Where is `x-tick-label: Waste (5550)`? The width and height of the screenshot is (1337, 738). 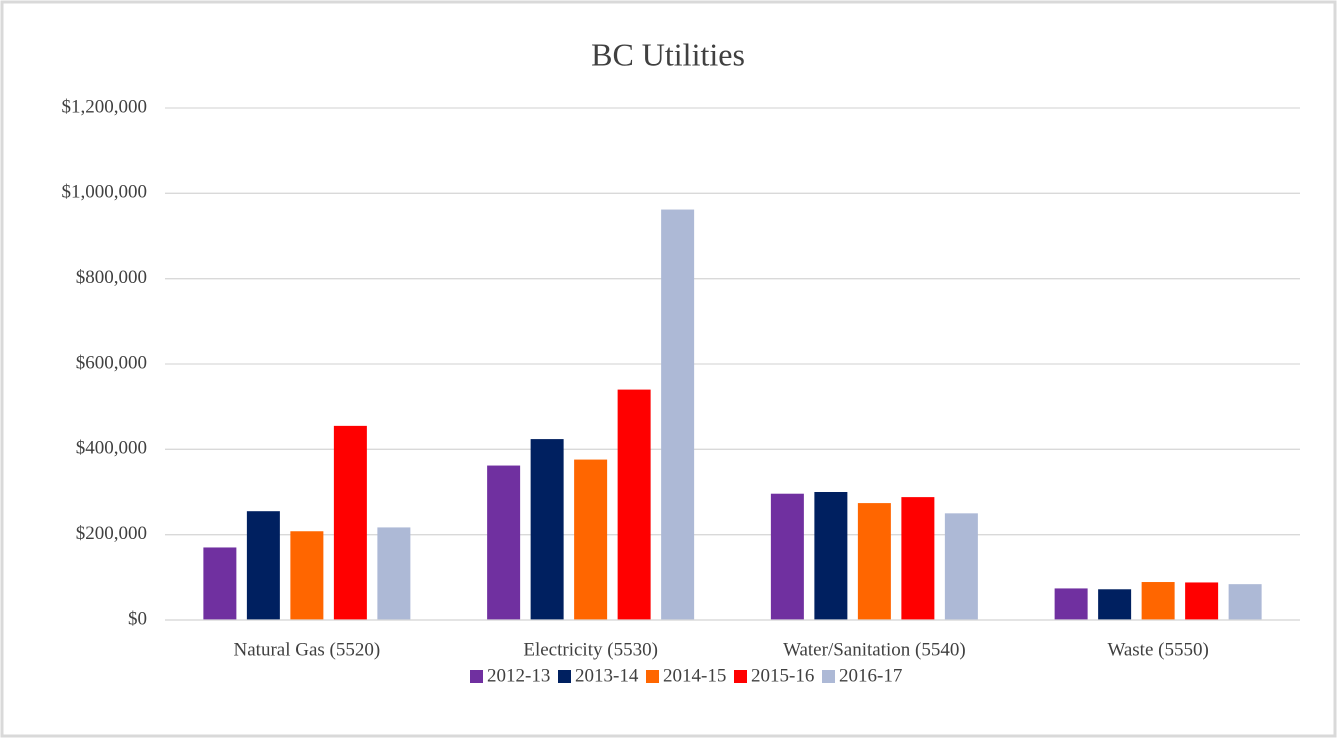
x-tick-label: Waste (5550) is located at coordinates (1157, 649).